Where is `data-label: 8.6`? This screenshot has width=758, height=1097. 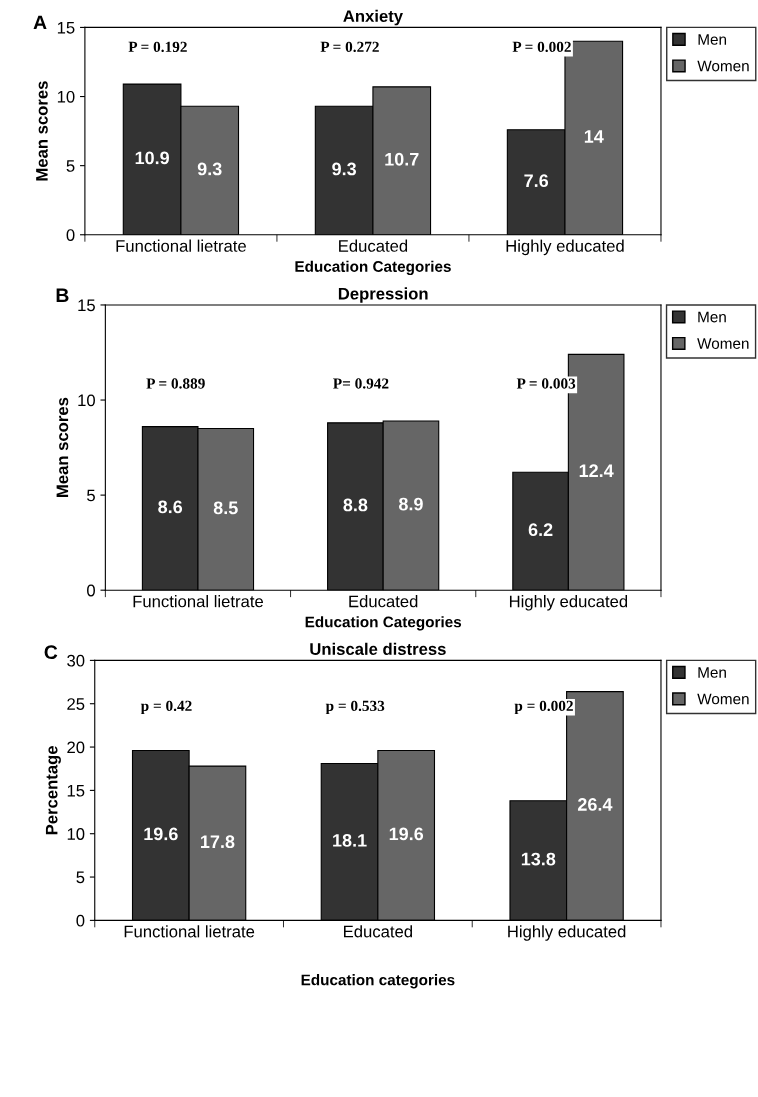 data-label: 8.6 is located at coordinates (170, 507).